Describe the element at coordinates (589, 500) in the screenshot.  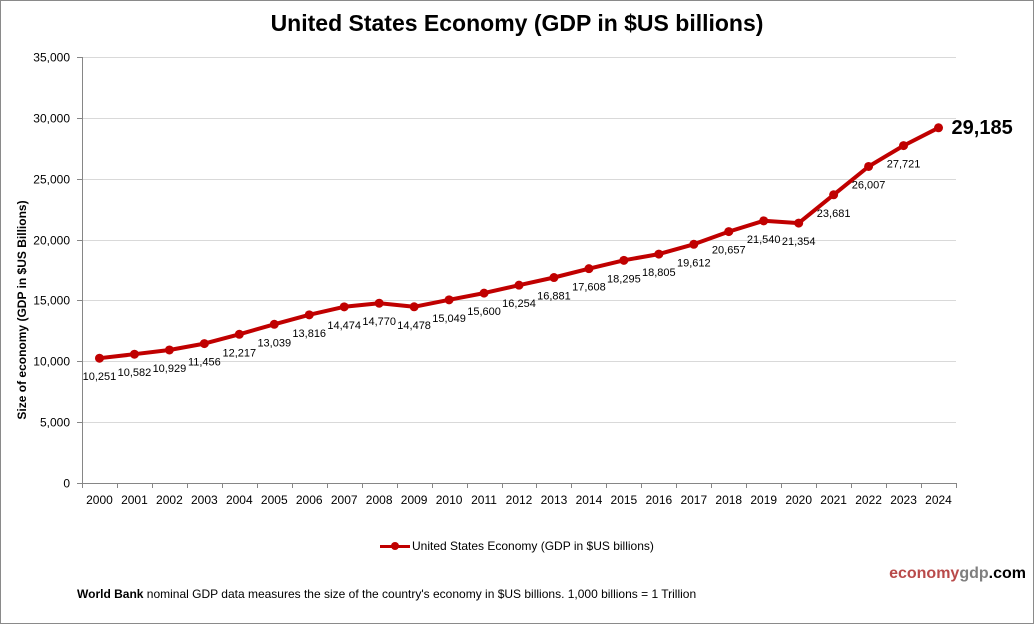
I see `x-tick-label: 2014` at that location.